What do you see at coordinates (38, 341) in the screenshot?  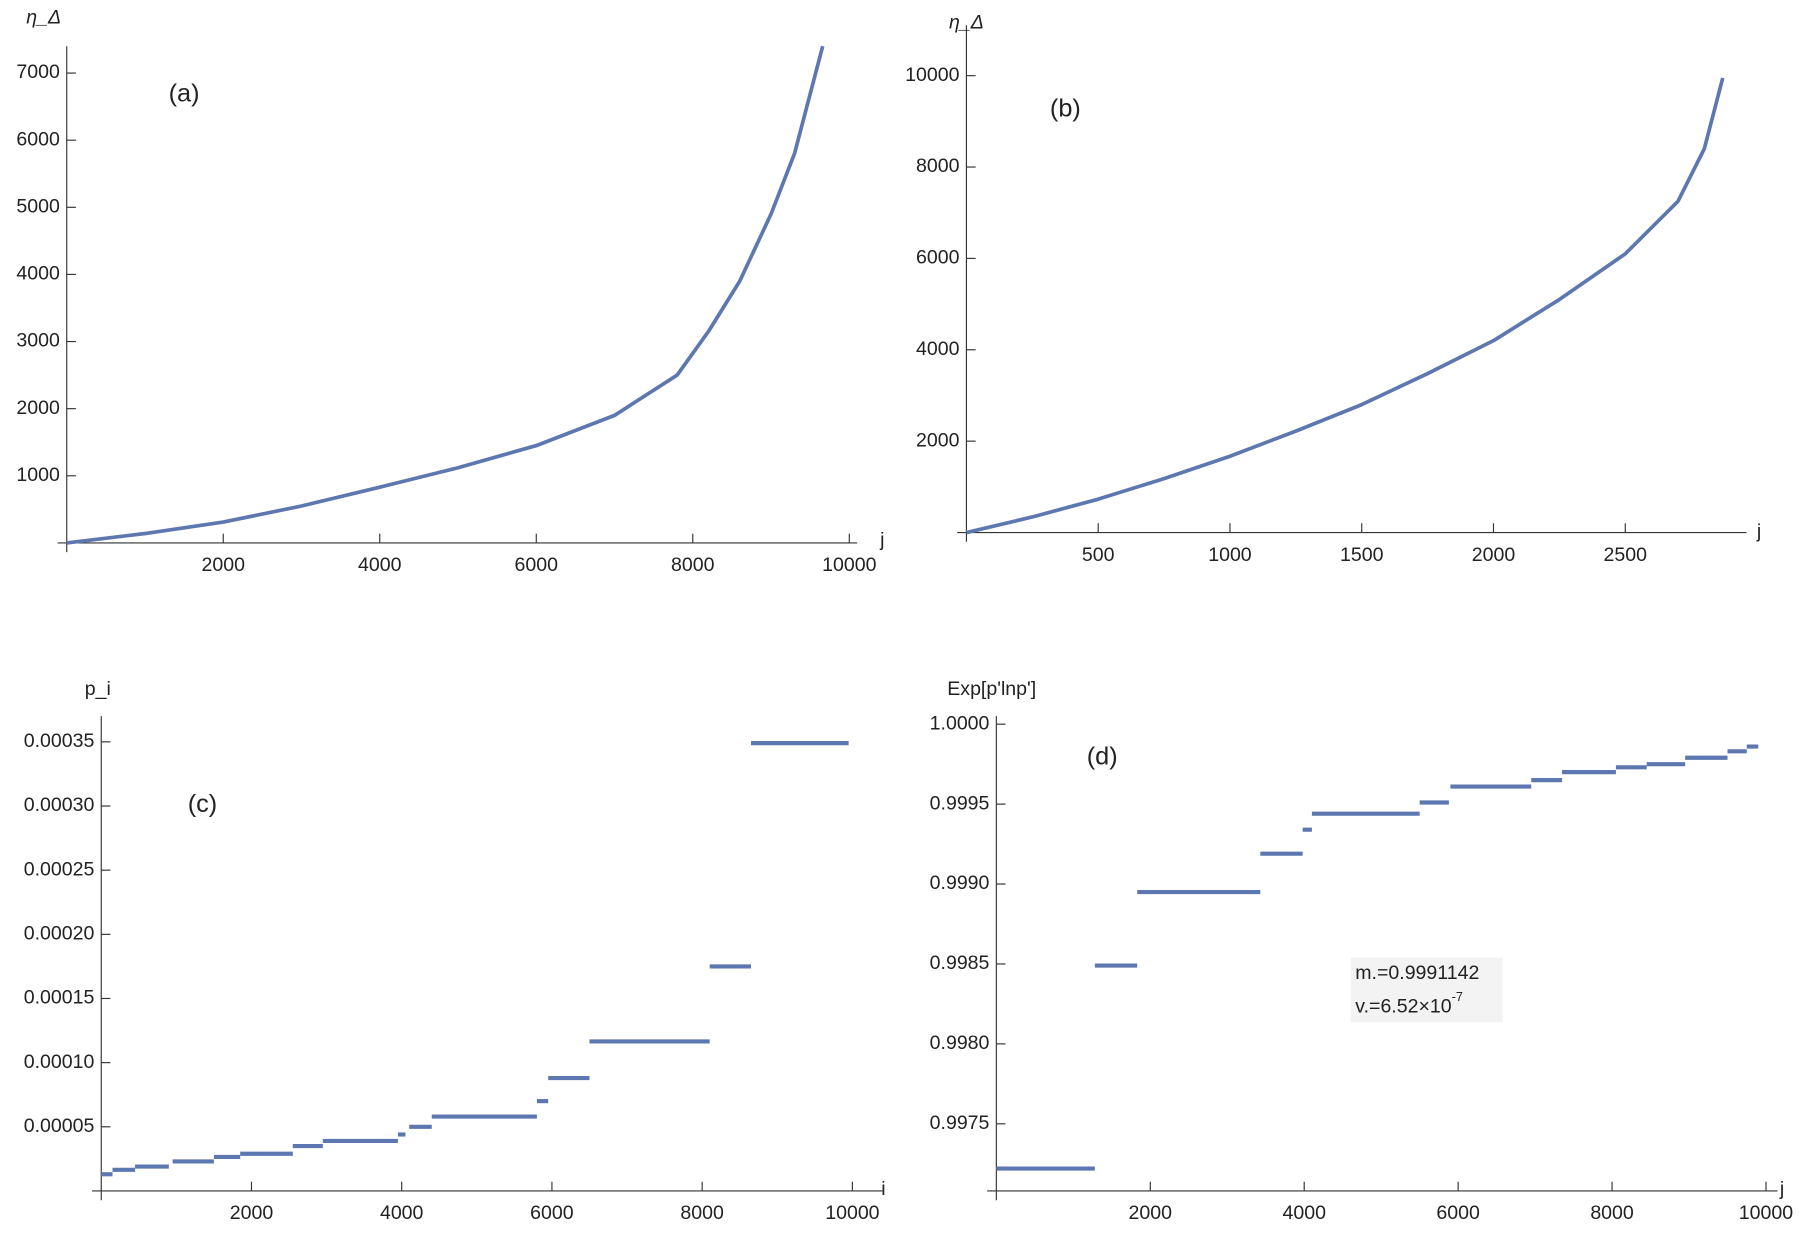 I see `y-tick-label: 3000` at bounding box center [38, 341].